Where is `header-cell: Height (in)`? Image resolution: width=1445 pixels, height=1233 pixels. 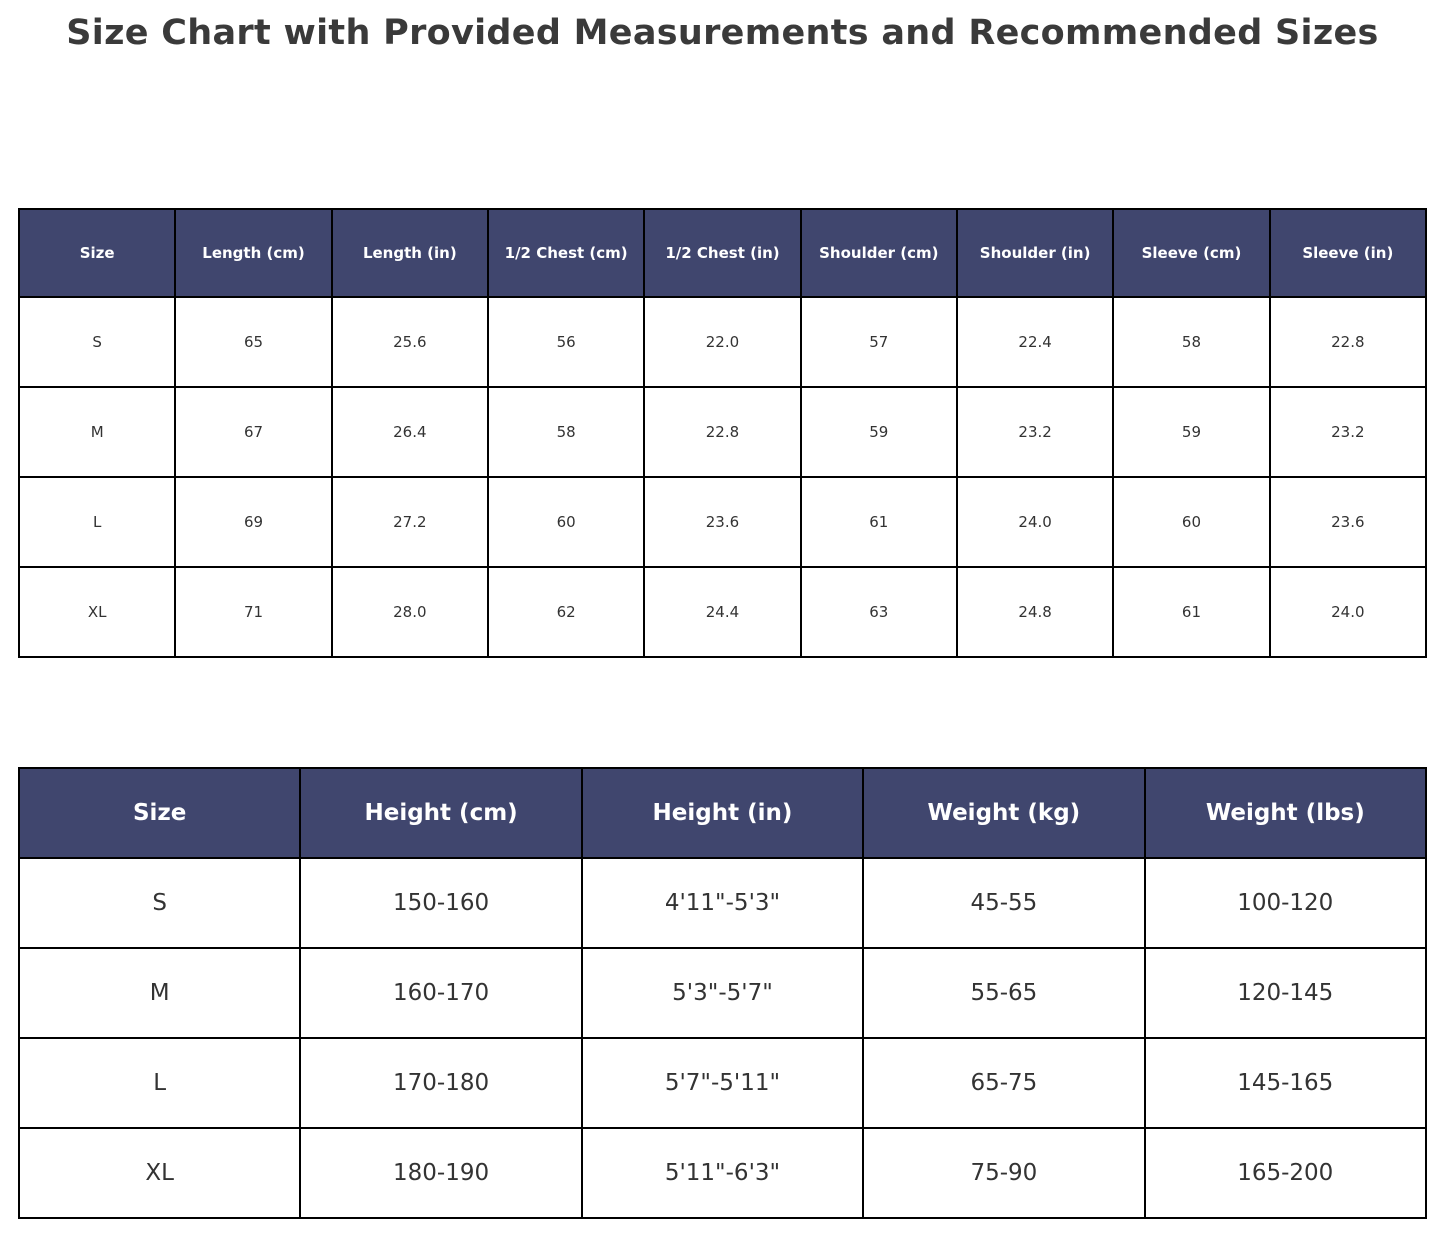 header-cell: Height (in) is located at coordinates (722, 813).